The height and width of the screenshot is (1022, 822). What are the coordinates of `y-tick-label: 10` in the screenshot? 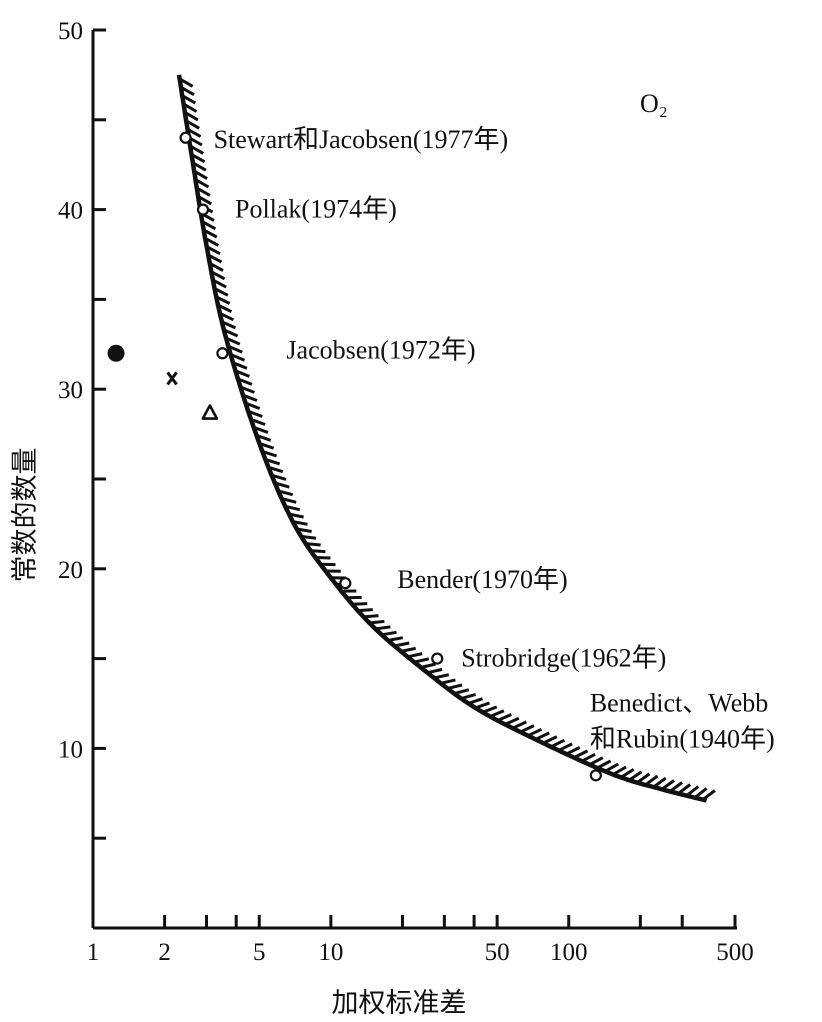 It's located at (70, 749).